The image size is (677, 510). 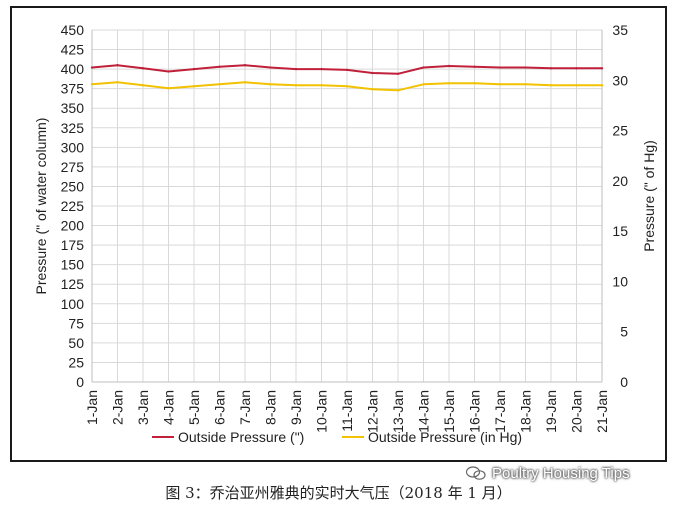 What do you see at coordinates (169, 407) in the screenshot?
I see `x-tick-label: 4-Jan` at bounding box center [169, 407].